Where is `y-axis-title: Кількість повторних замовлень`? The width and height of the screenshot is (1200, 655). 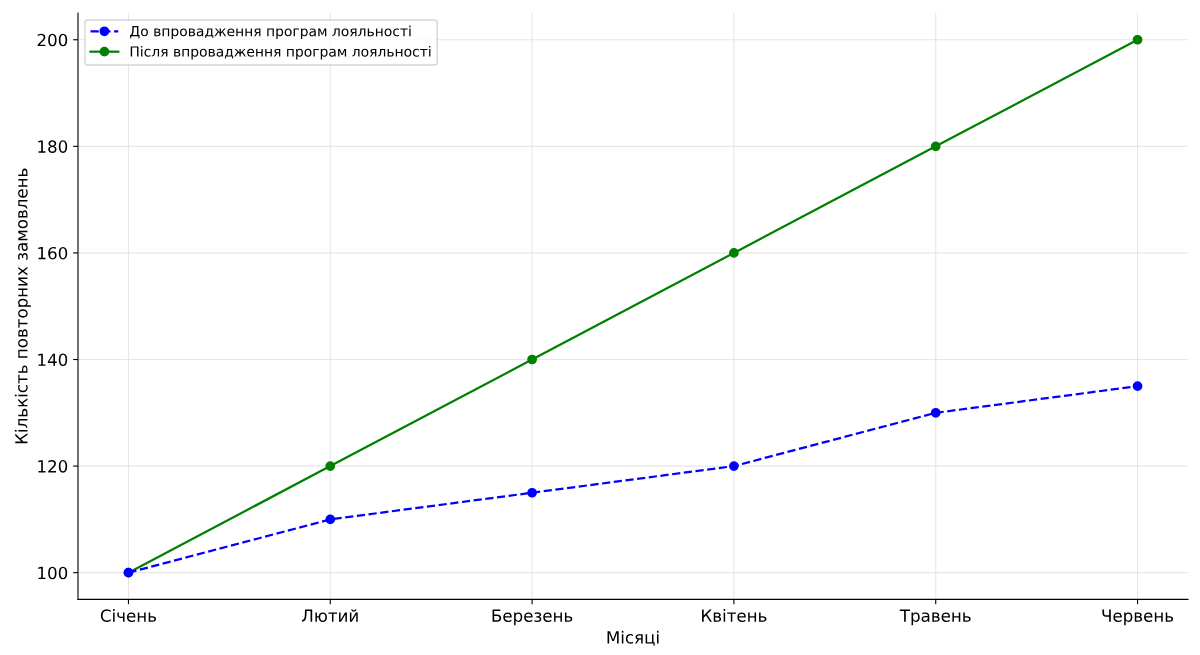
y-axis-title: Кількість повторних замовлень is located at coordinates (22, 306).